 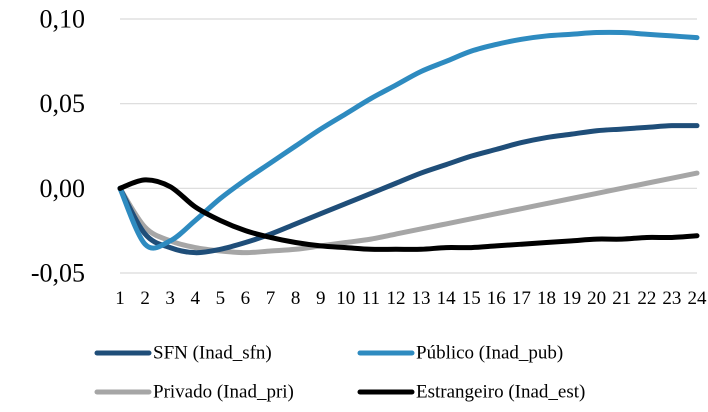 What do you see at coordinates (196, 298) in the screenshot?
I see `x-tick-label: 4` at bounding box center [196, 298].